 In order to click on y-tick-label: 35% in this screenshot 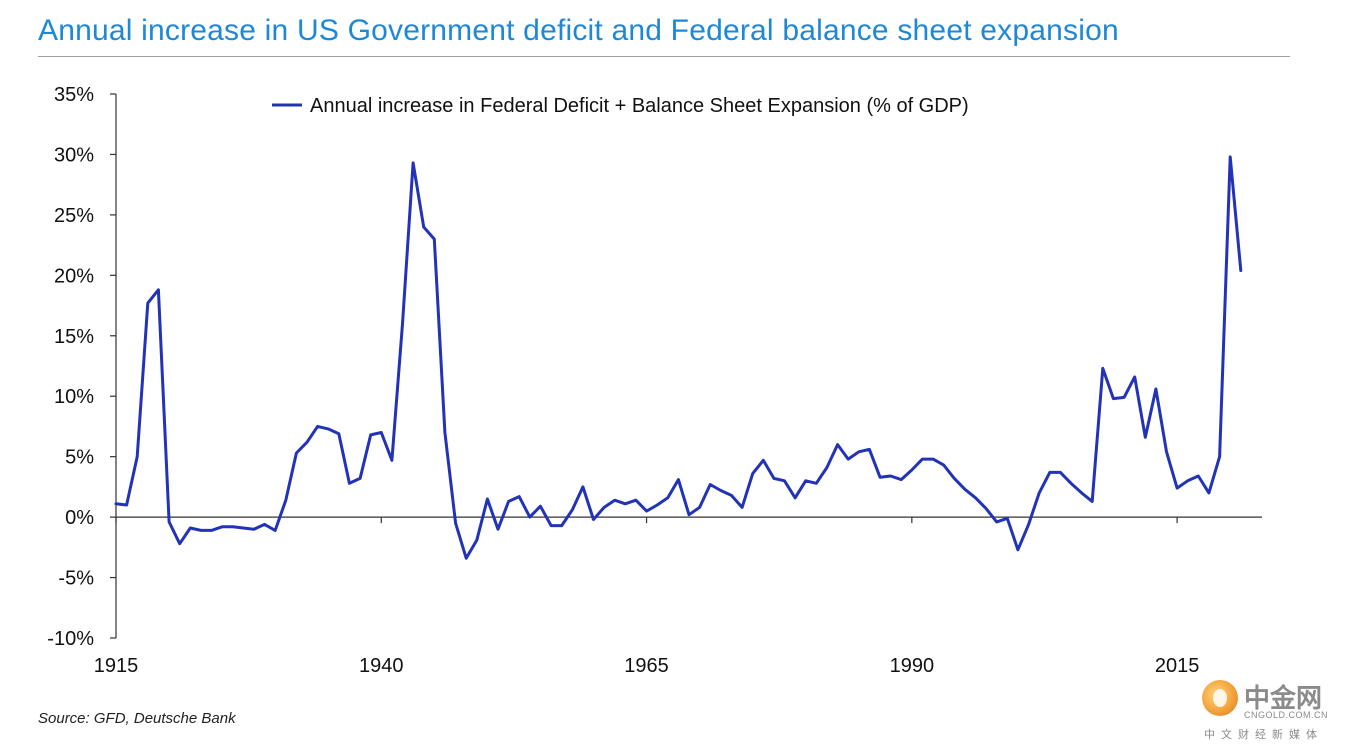, I will do `click(74, 95)`.